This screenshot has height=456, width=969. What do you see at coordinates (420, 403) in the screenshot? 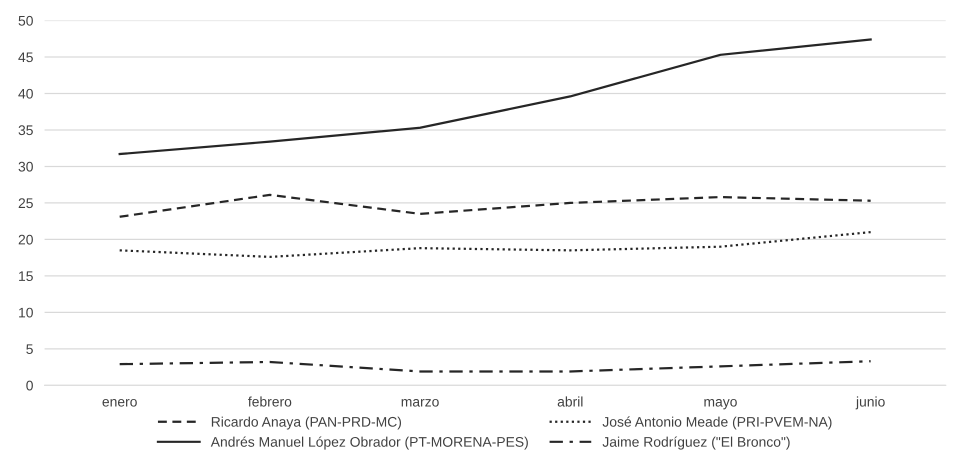
I see `x-tick-label: marzo` at bounding box center [420, 403].